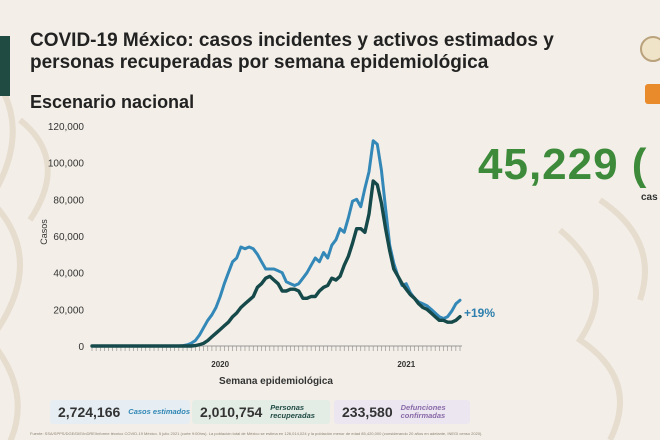 This screenshot has height=440, width=660. What do you see at coordinates (81, 347) in the screenshot?
I see `y-tick-label: 0` at bounding box center [81, 347].